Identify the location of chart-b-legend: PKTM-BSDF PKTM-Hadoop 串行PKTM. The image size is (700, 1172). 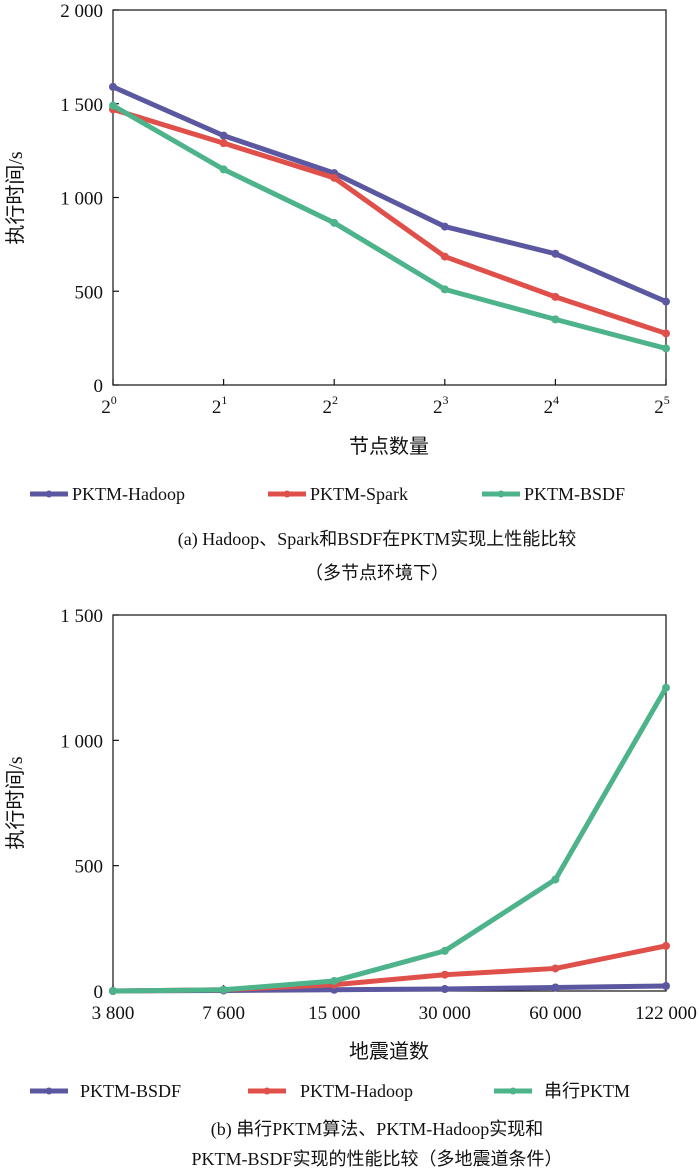
(330, 1091).